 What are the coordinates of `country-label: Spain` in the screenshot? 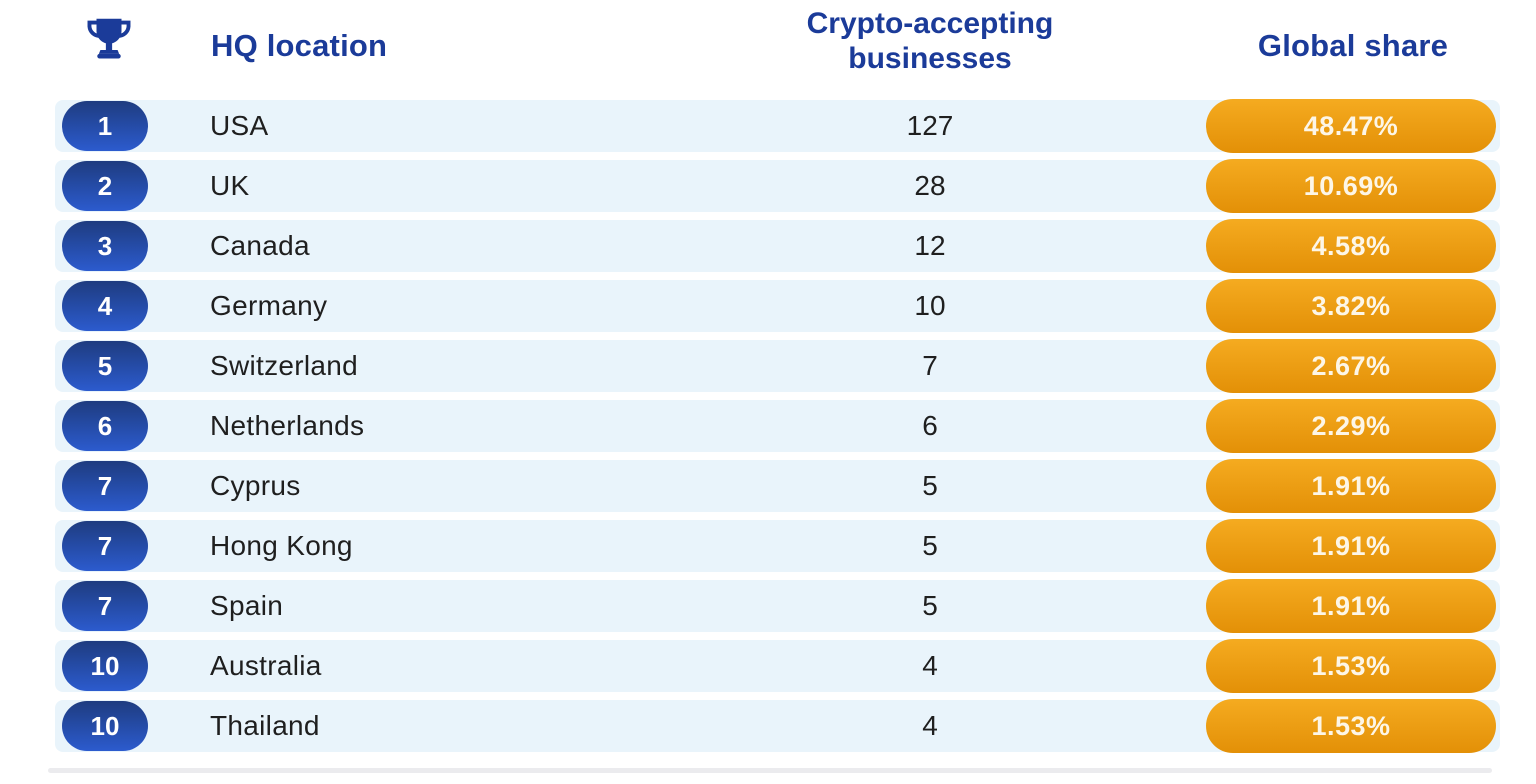 It's located at (247, 605).